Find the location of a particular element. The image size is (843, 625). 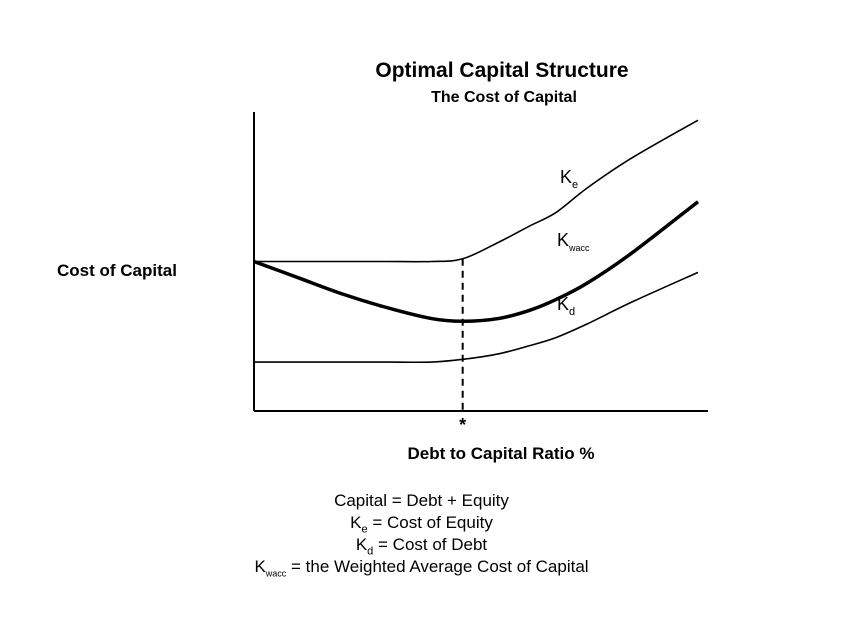

legend-kd: Kd = Cost of Debt is located at coordinates (421, 548).